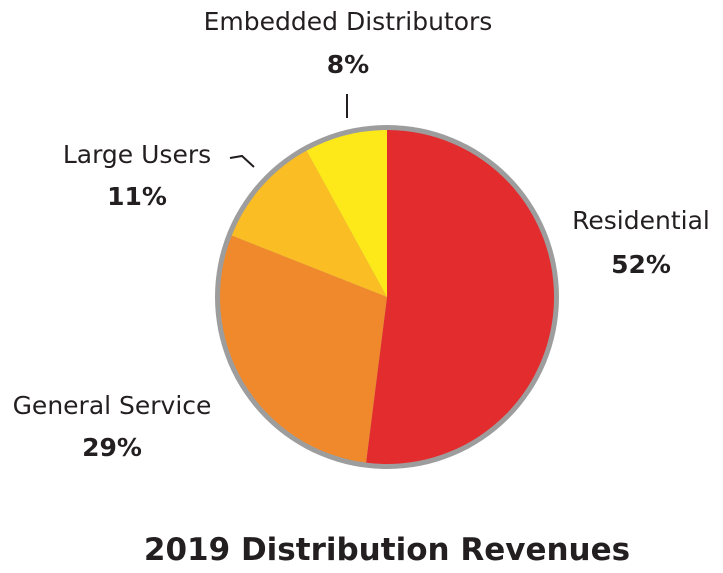 This screenshot has height=573, width=723. Describe the element at coordinates (242, 161) in the screenshot. I see `leader-line-large-users` at that location.